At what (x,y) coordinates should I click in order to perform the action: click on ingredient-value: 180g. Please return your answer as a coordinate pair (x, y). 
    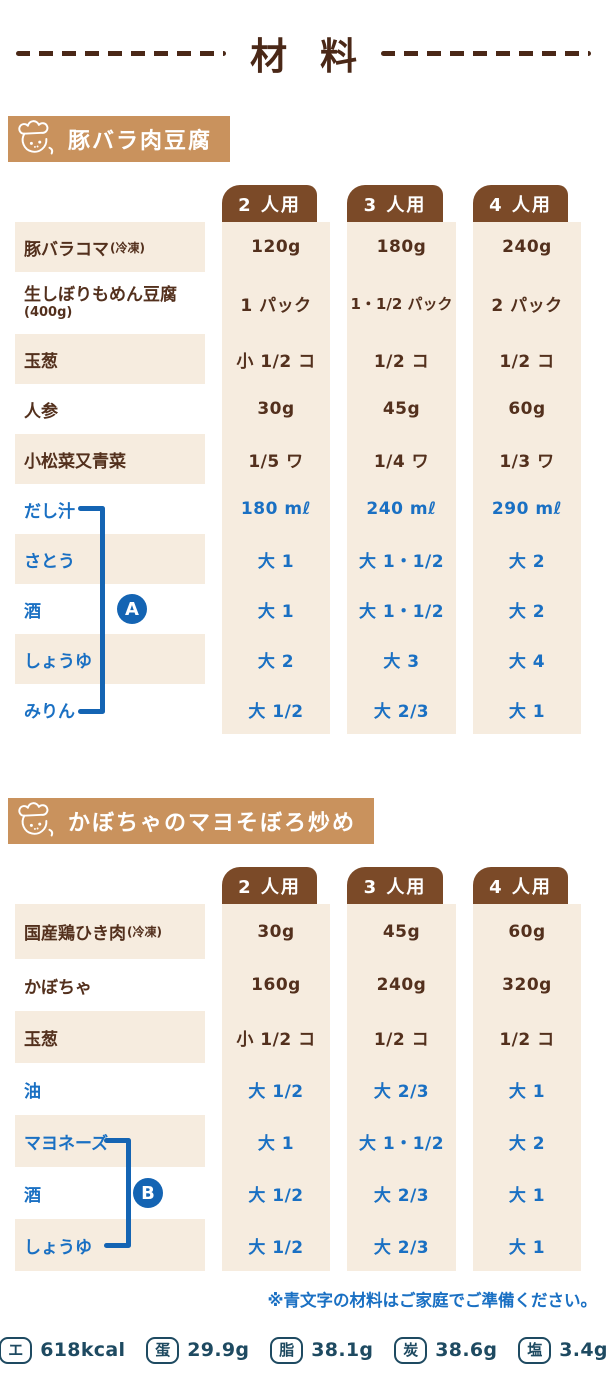
    Looking at the image, I should click on (401, 247).